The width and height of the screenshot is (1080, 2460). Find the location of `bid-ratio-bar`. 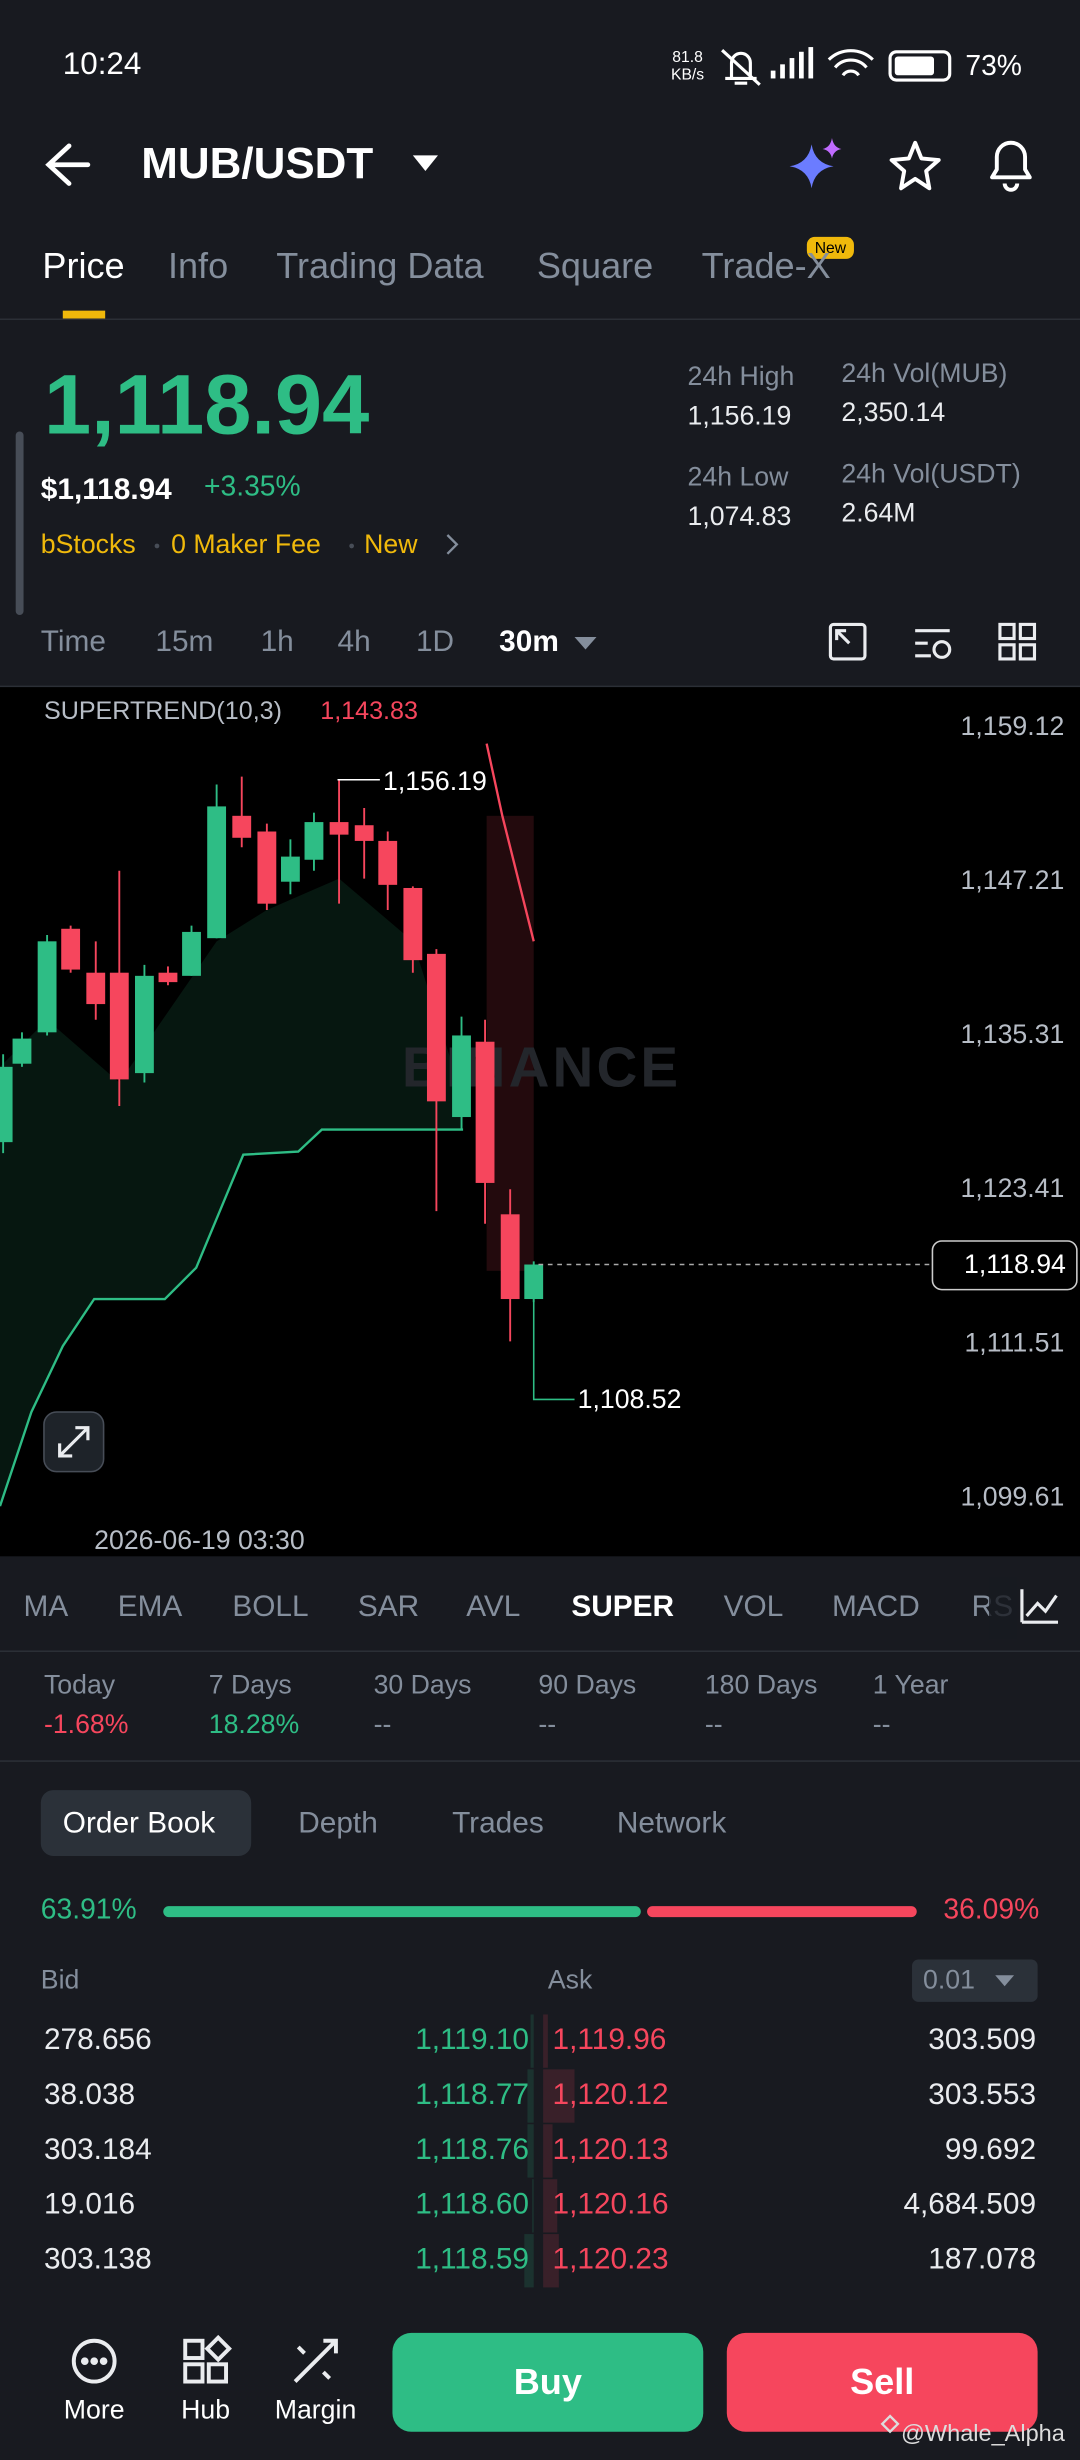

bid-ratio-bar is located at coordinates (402, 1912).